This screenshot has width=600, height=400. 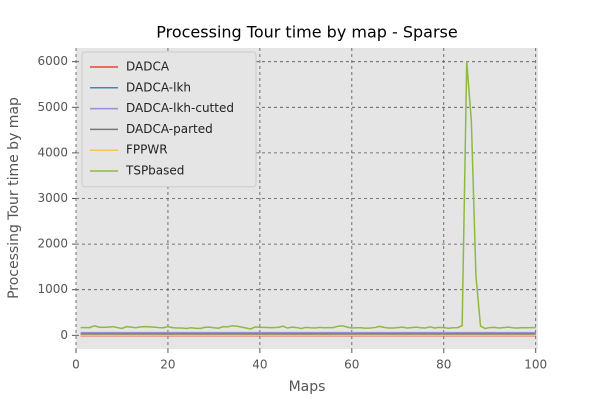 I want to click on chart-title: Processing Tour time by map - Sparse, so click(x=306, y=32).